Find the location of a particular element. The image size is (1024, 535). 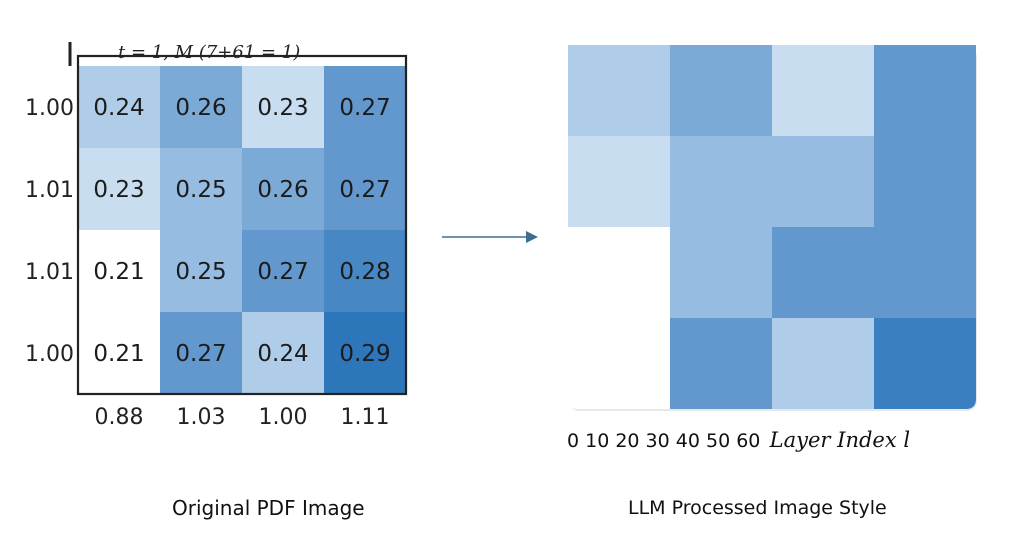

header-mask is located at coordinates (85, 53).